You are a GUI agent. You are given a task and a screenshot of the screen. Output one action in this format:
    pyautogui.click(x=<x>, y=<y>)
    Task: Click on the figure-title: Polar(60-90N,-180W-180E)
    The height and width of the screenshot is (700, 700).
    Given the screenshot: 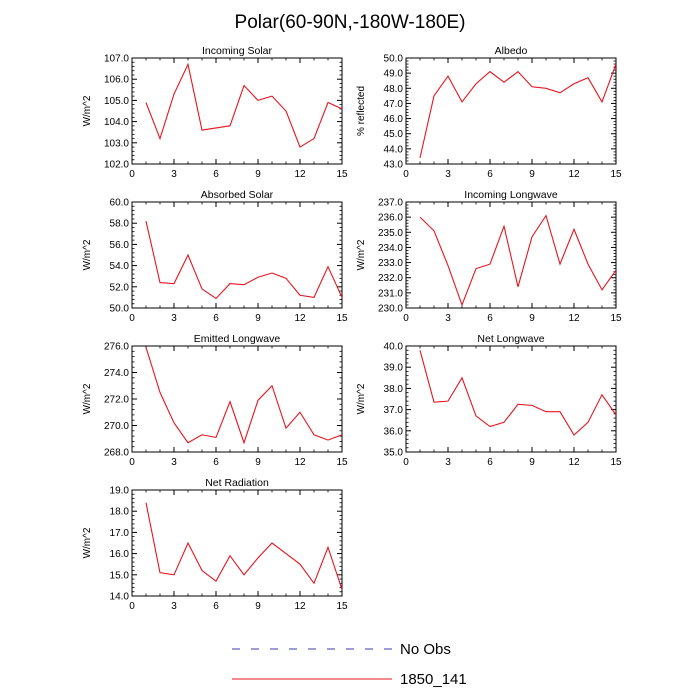 What is the action you would take?
    pyautogui.click(x=350, y=22)
    